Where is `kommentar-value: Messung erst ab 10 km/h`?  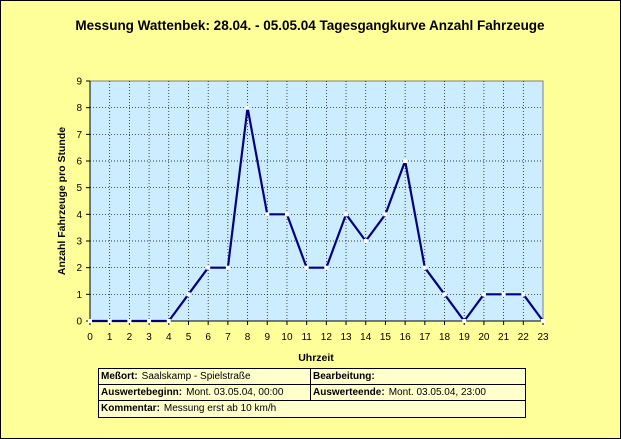
kommentar-value: Messung erst ab 10 km/h is located at coordinates (220, 408).